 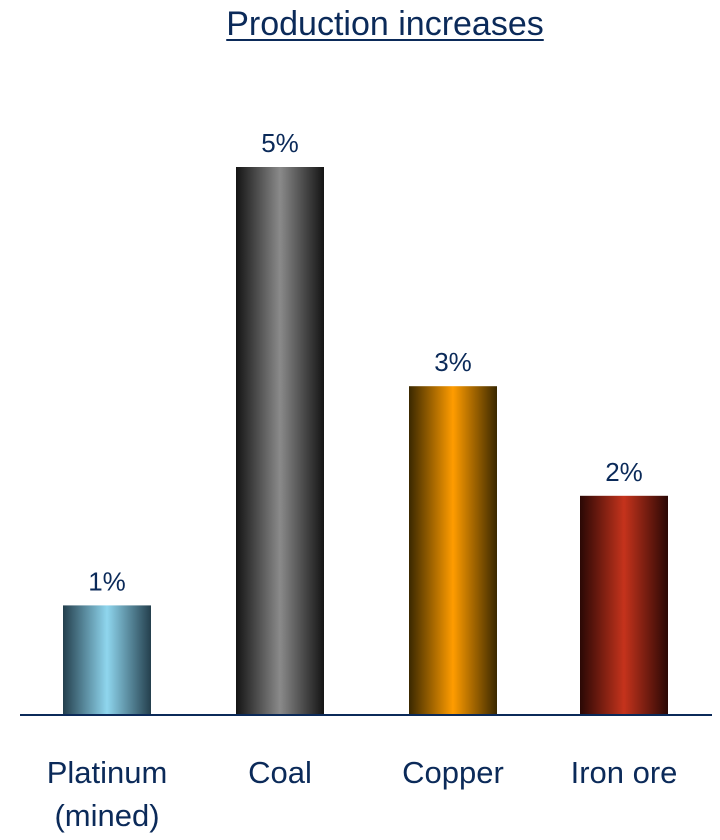 What do you see at coordinates (107, 581) in the screenshot?
I see `value-label-1: 1%` at bounding box center [107, 581].